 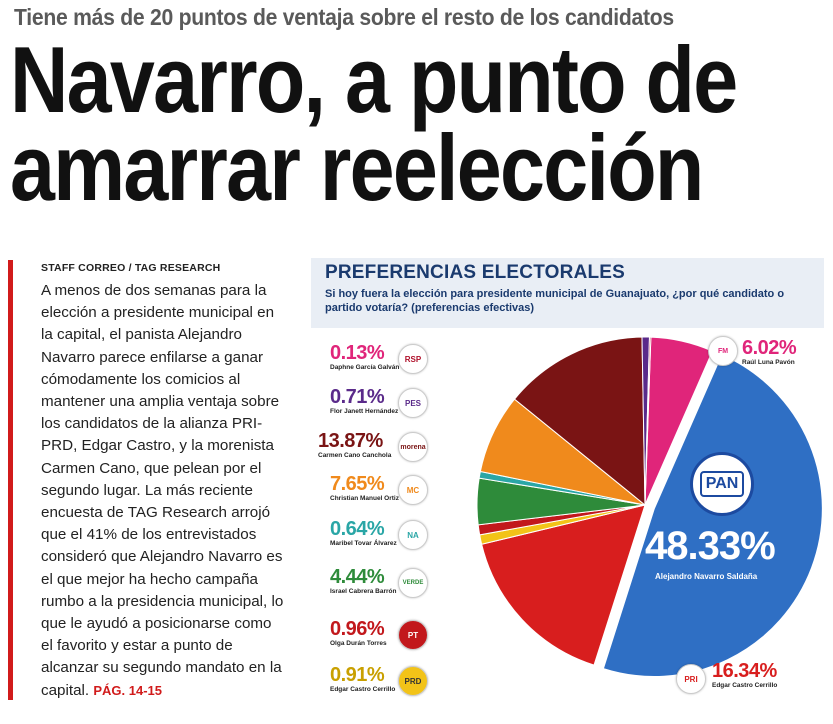 What do you see at coordinates (413, 359) in the screenshot?
I see `rsp-logo: RSP` at bounding box center [413, 359].